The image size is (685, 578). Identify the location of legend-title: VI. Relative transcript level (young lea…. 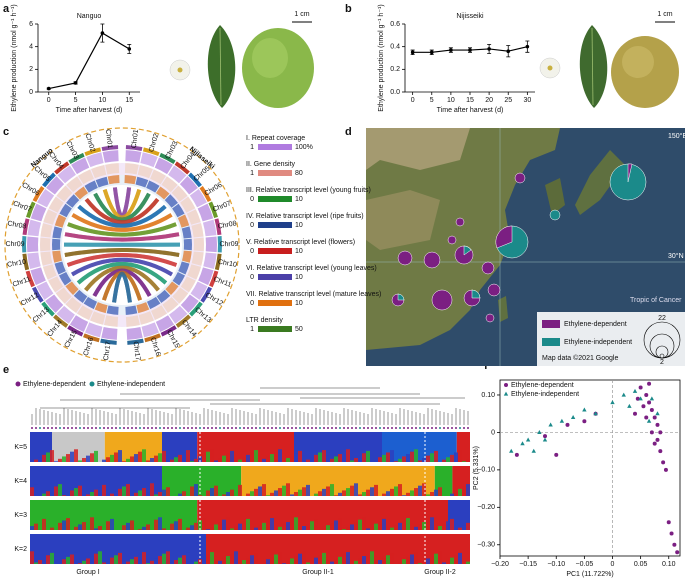
(311, 268).